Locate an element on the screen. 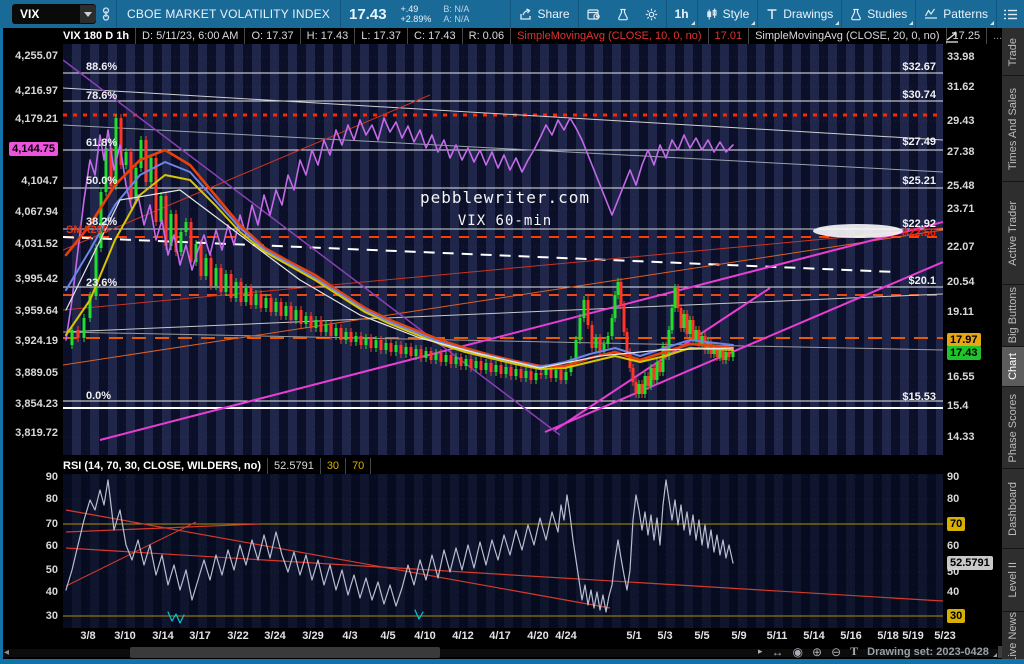 This screenshot has height=664, width=1024. style-label: Style is located at coordinates (736, 14).